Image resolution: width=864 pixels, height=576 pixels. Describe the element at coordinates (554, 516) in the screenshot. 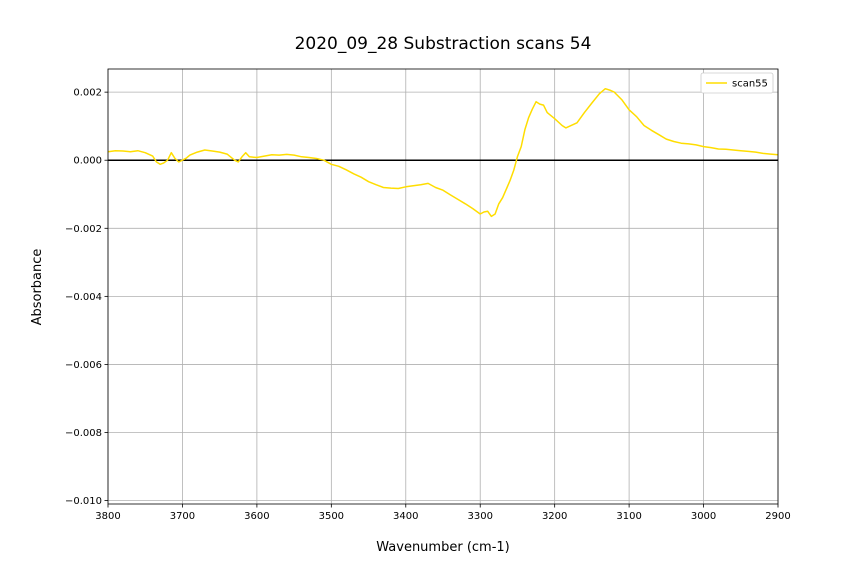

I see `x-tick-label: 3200` at that location.